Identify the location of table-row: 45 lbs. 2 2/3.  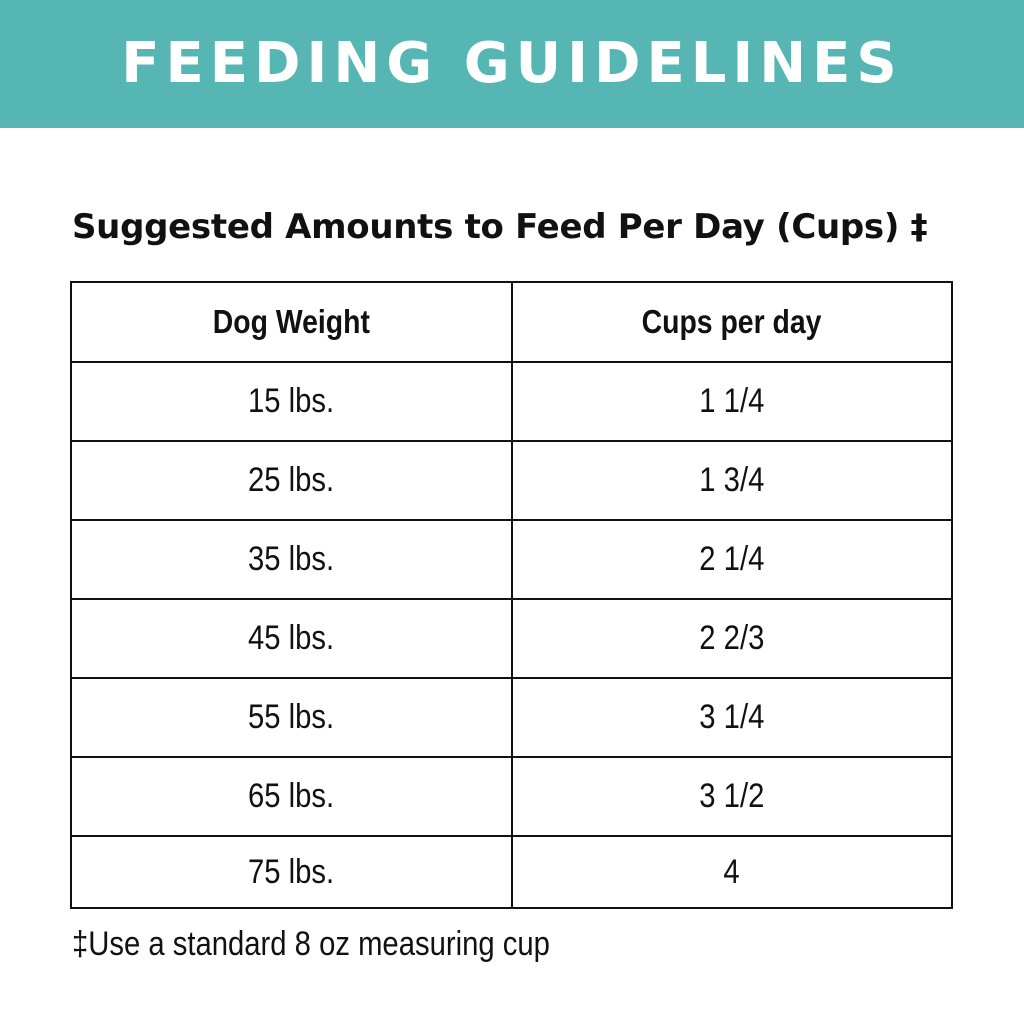
(511, 638).